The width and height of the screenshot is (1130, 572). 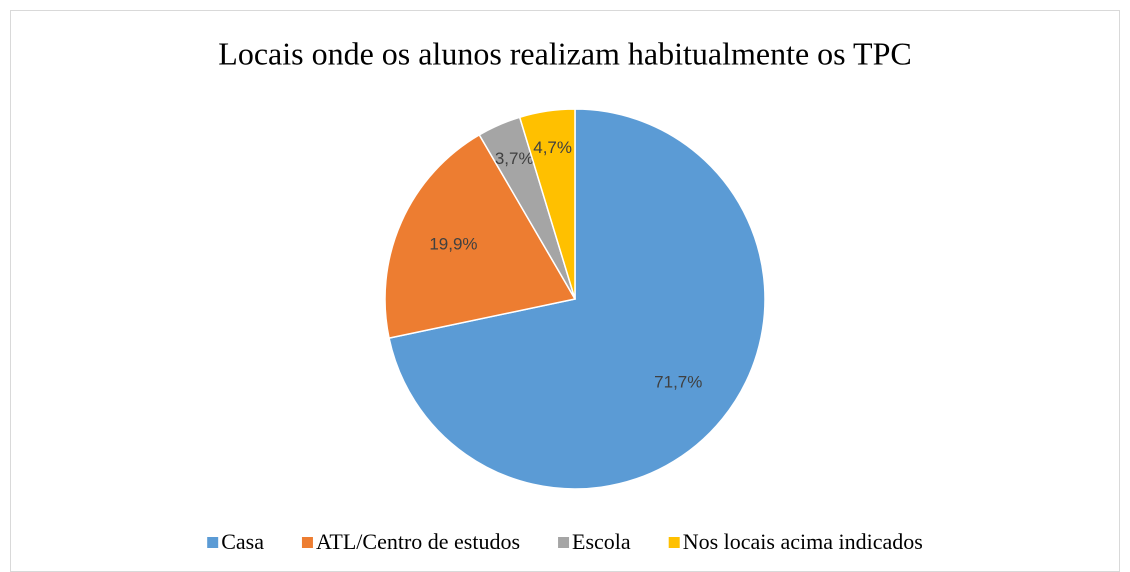 What do you see at coordinates (678, 381) in the screenshot?
I see `data-label: 71,7%` at bounding box center [678, 381].